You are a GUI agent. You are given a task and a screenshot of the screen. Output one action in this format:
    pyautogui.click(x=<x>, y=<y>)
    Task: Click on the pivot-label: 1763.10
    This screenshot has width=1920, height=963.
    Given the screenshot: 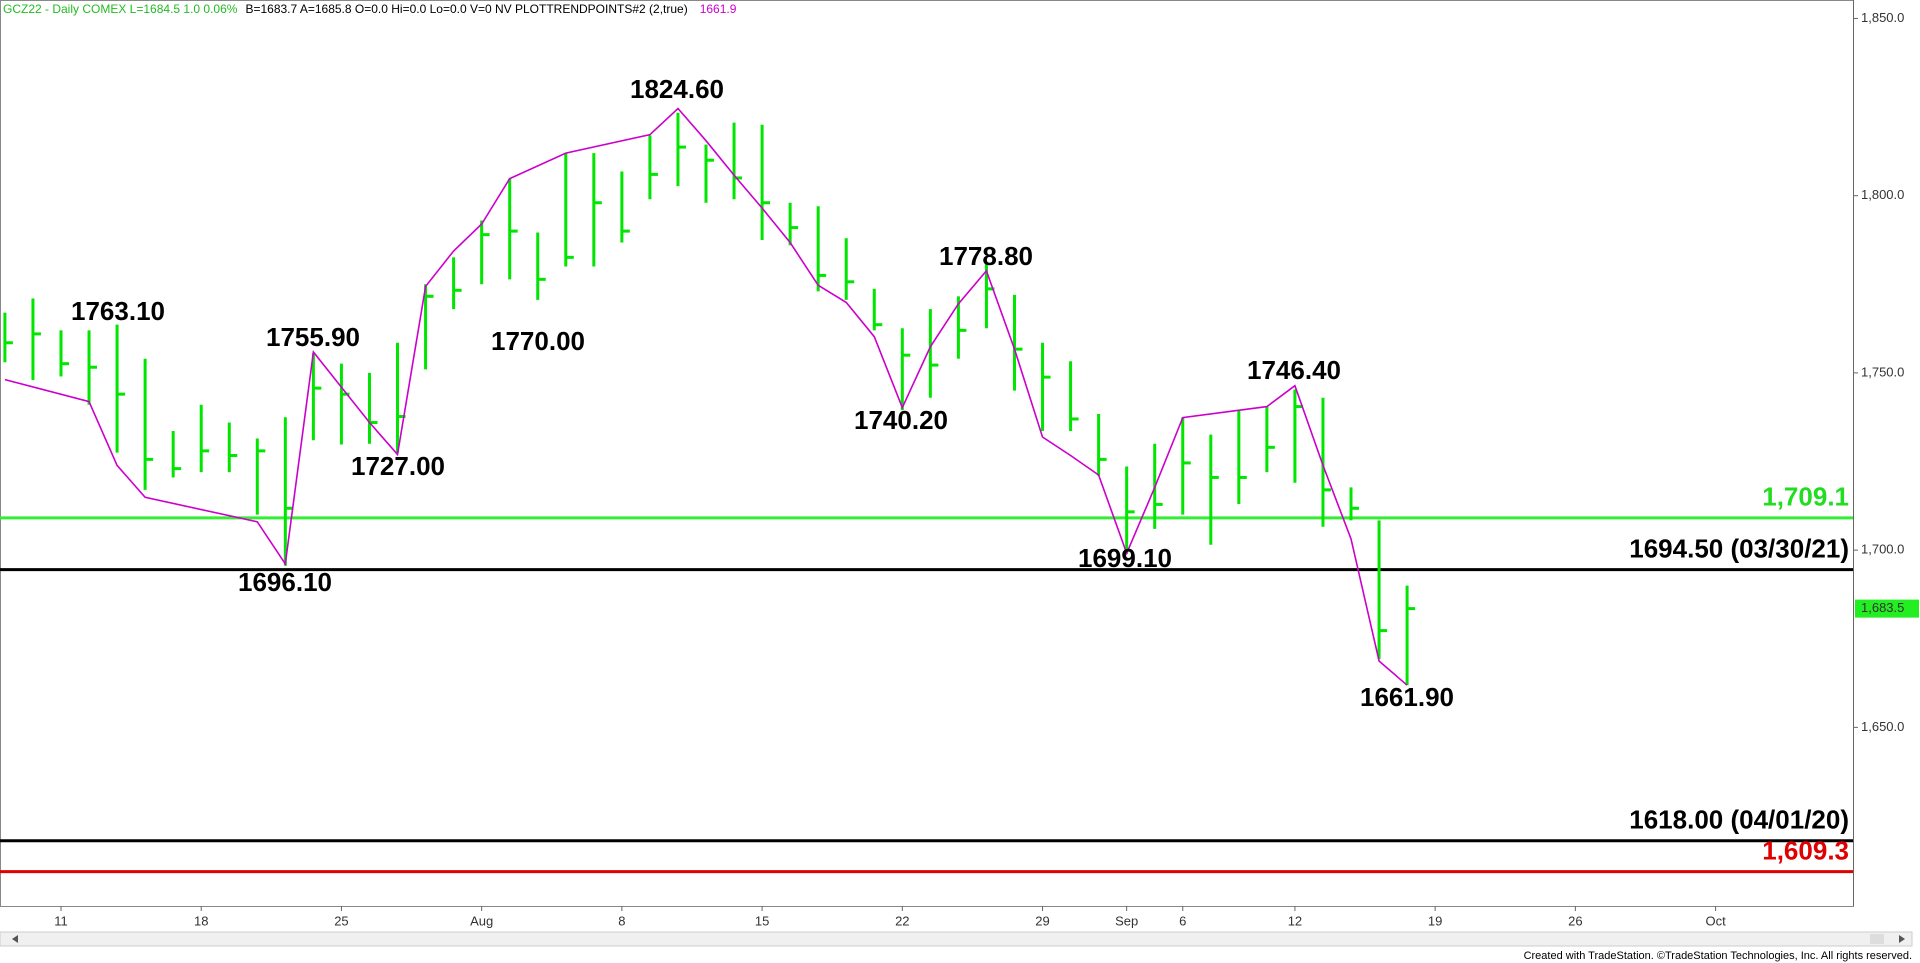 What is the action you would take?
    pyautogui.click(x=118, y=311)
    